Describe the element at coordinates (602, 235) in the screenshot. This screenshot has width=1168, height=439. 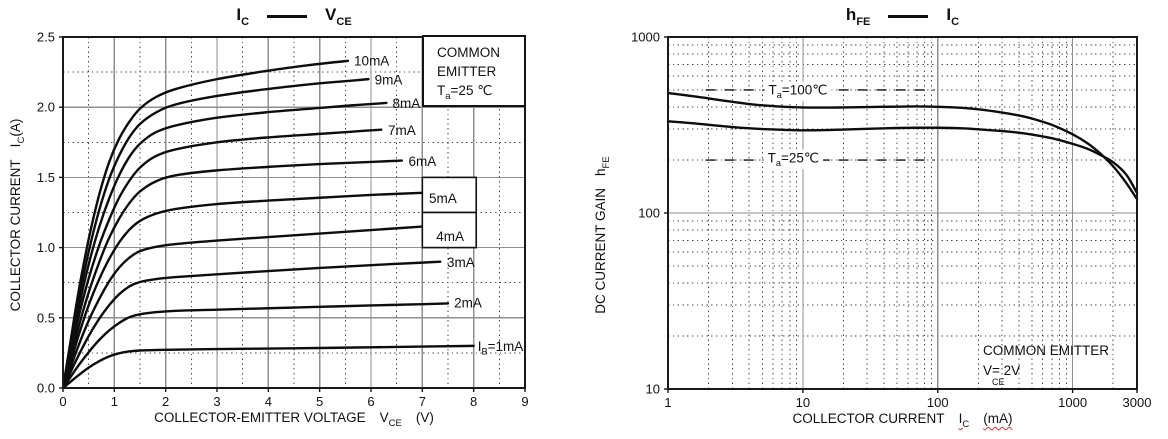
I see `right-y-axis-label: DC CURRENT GAINhFE` at that location.